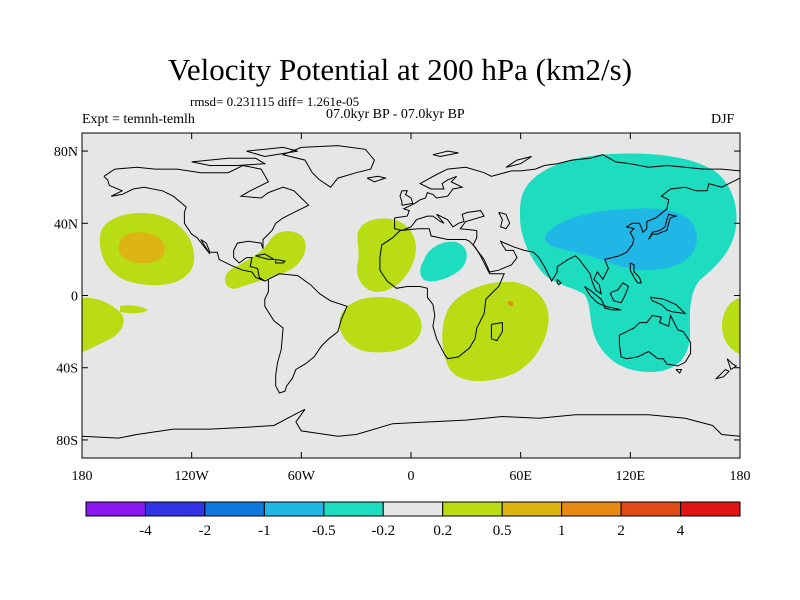 Image resolution: width=800 pixels, height=600 pixels. What do you see at coordinates (411, 476) in the screenshot?
I see `lon-tick-label: 0` at bounding box center [411, 476].